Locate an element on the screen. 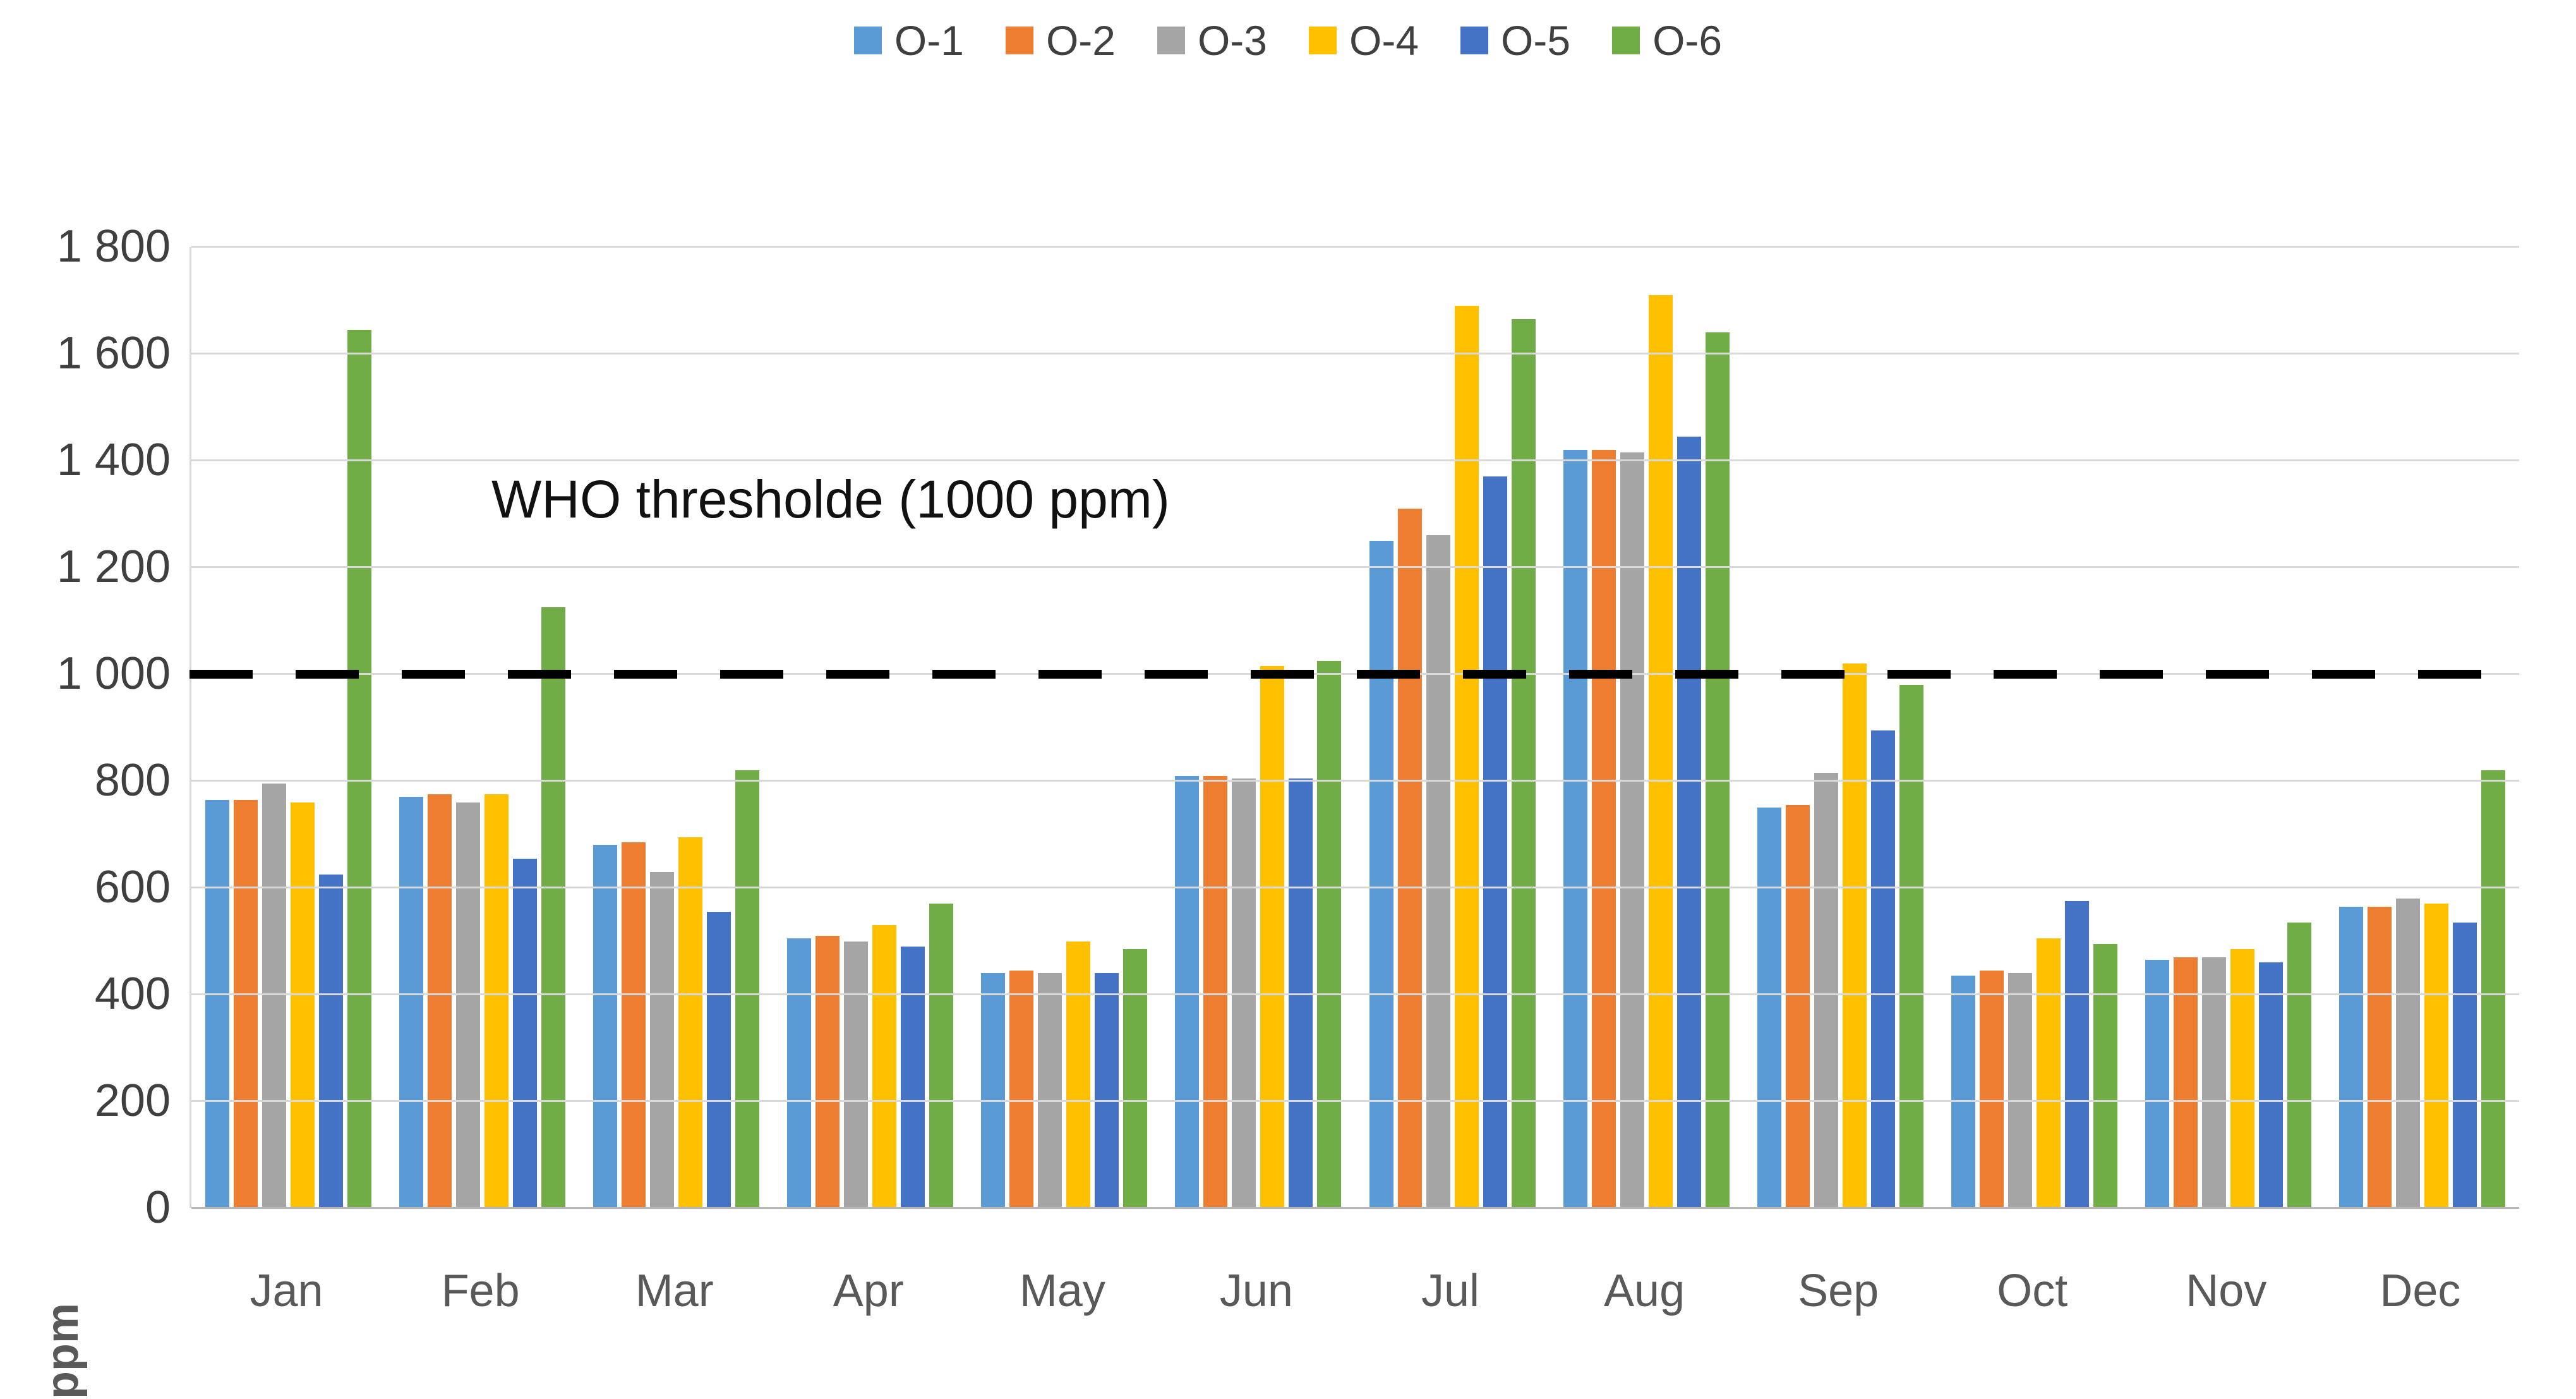  bar-o-3-may is located at coordinates (1050, 1091).